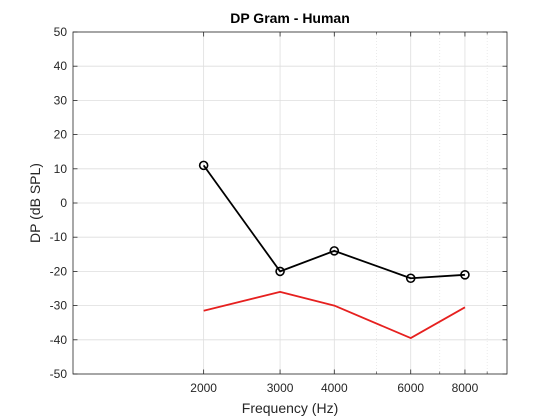 This screenshot has width=560, height=420. What do you see at coordinates (203, 388) in the screenshot?
I see `x-tick-label: 2000` at bounding box center [203, 388].